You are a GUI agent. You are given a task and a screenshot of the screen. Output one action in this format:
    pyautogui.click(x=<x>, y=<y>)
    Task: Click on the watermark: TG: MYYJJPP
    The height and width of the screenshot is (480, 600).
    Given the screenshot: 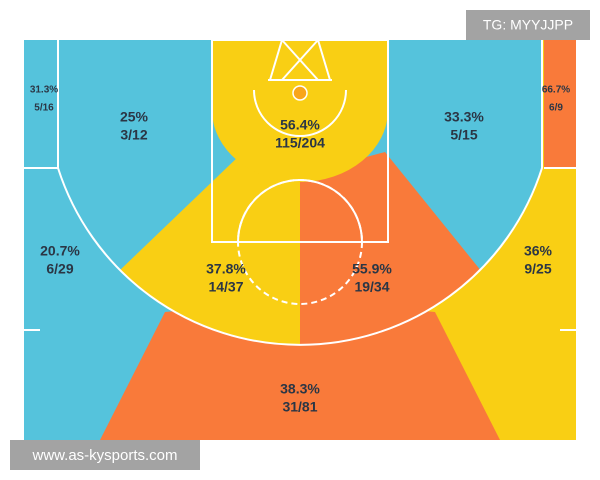 What is the action you would take?
    pyautogui.click(x=528, y=25)
    